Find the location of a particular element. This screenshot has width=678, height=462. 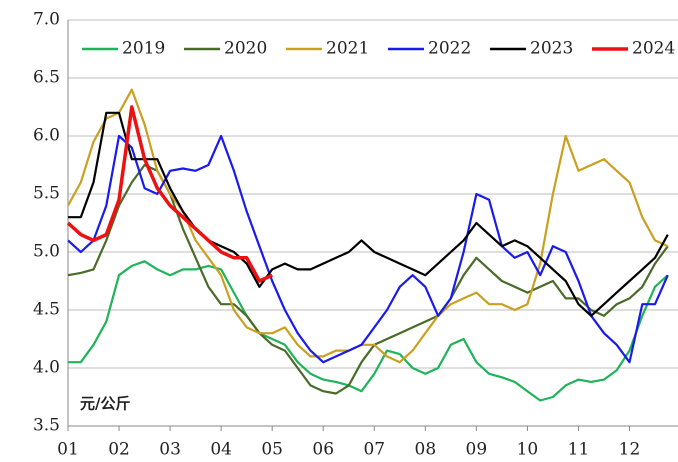

x-tick-label: 02 is located at coordinates (119, 450).